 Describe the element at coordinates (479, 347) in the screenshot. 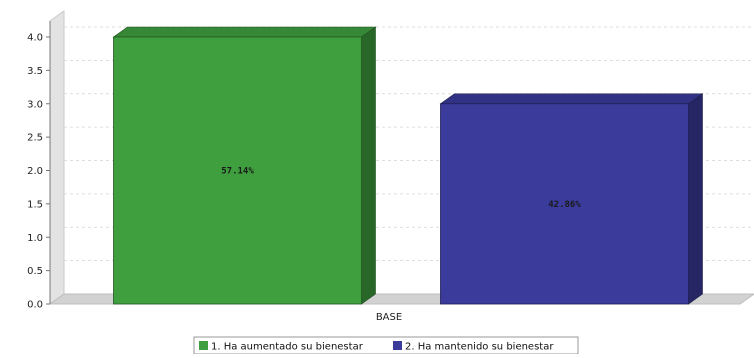

I see `legend-label: 2. Ha mantenido su bienestar` at that location.